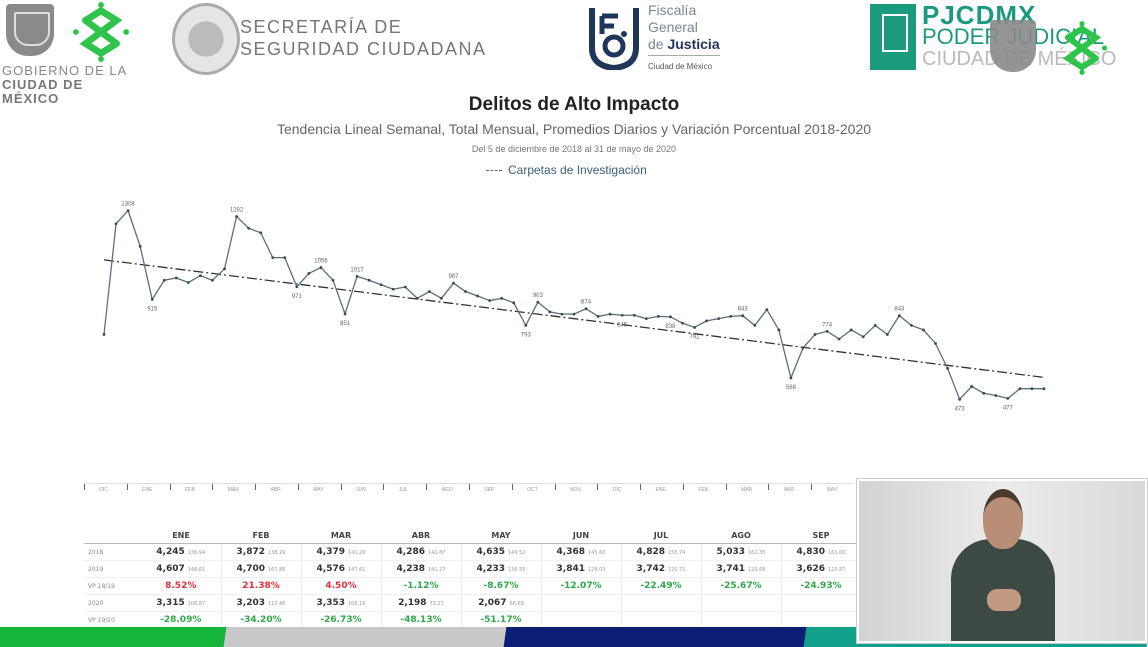  I want to click on table-column-header: MAR, so click(341, 535).